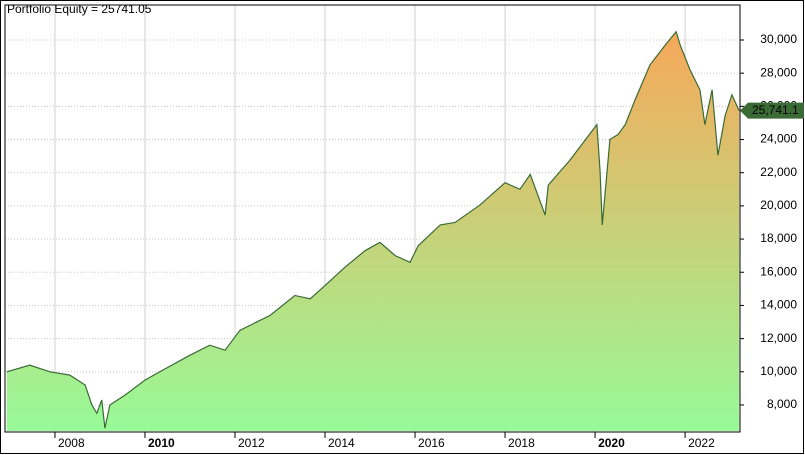 Image resolution: width=805 pixels, height=455 pixels. Describe the element at coordinates (521, 443) in the screenshot. I see `x-tick-label: 2018` at that location.